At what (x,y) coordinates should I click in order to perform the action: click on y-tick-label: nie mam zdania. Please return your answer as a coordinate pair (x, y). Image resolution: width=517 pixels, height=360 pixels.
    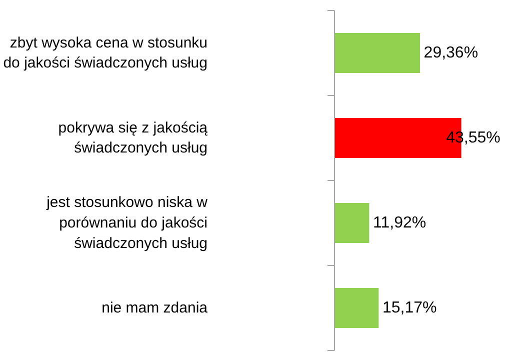
    Looking at the image, I should click on (155, 308).